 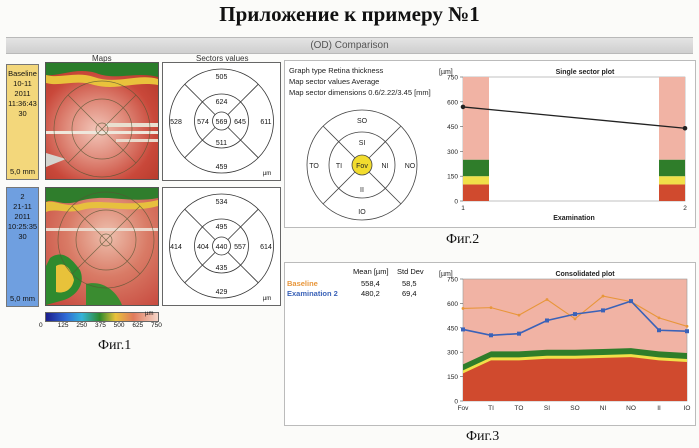 I want to click on info-sector-dimensions: Map sector dimensions 0.6/2.22/3.45 [mm], so click(x=360, y=92).